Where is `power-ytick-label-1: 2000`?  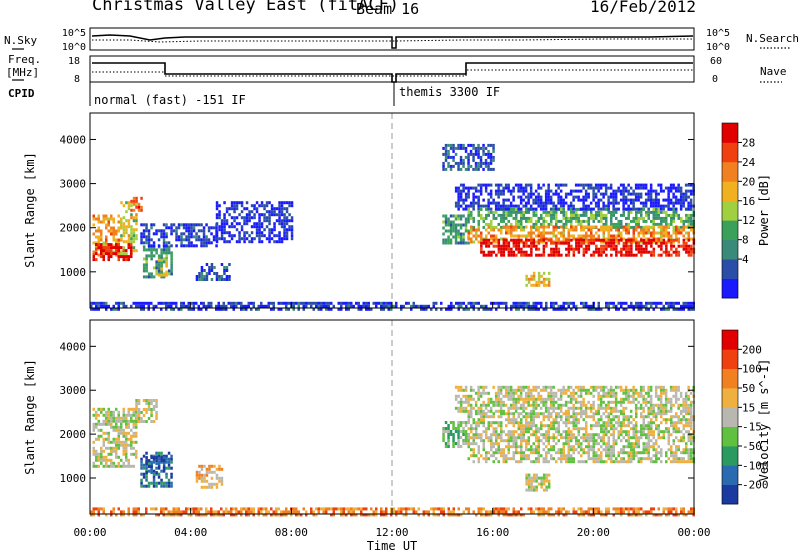 power-ytick-label-1: 2000 is located at coordinates (73, 228).